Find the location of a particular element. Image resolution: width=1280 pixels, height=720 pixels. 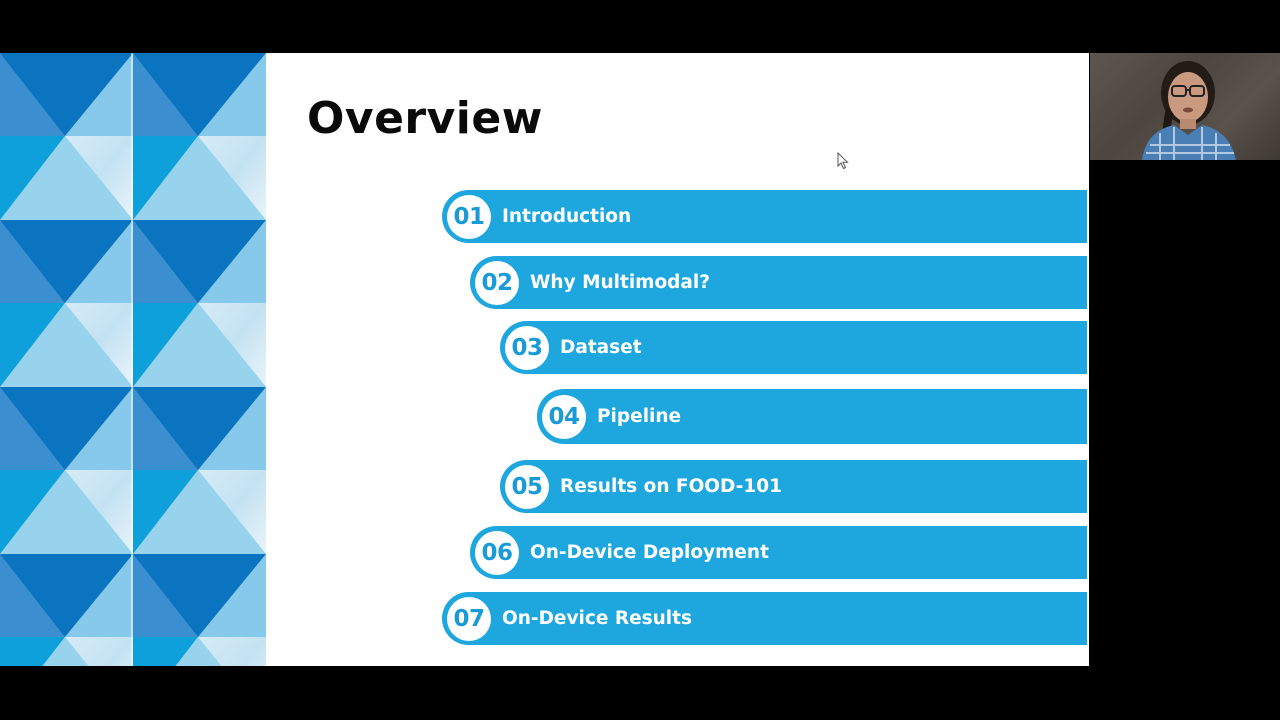

agenda-item-why-multimodal: 02 Why Multimodal? is located at coordinates (778, 282).